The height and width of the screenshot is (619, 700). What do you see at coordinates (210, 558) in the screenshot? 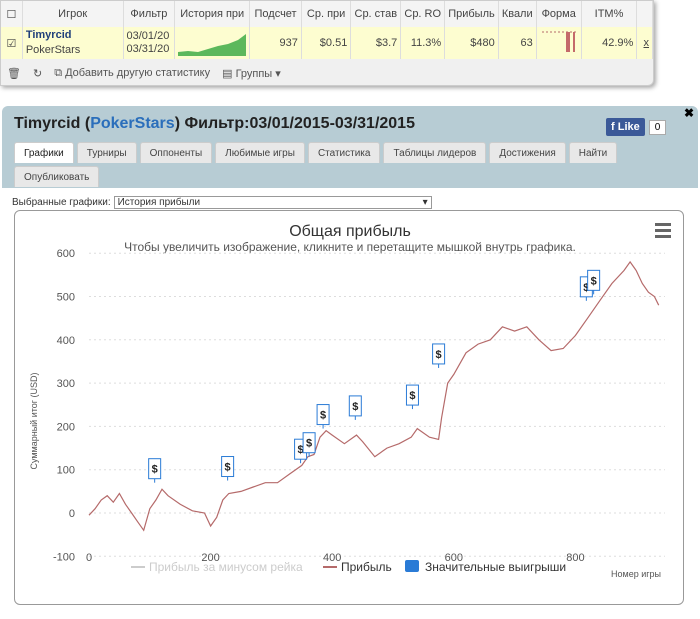
I see `x-tick-label: 200` at bounding box center [210, 558].